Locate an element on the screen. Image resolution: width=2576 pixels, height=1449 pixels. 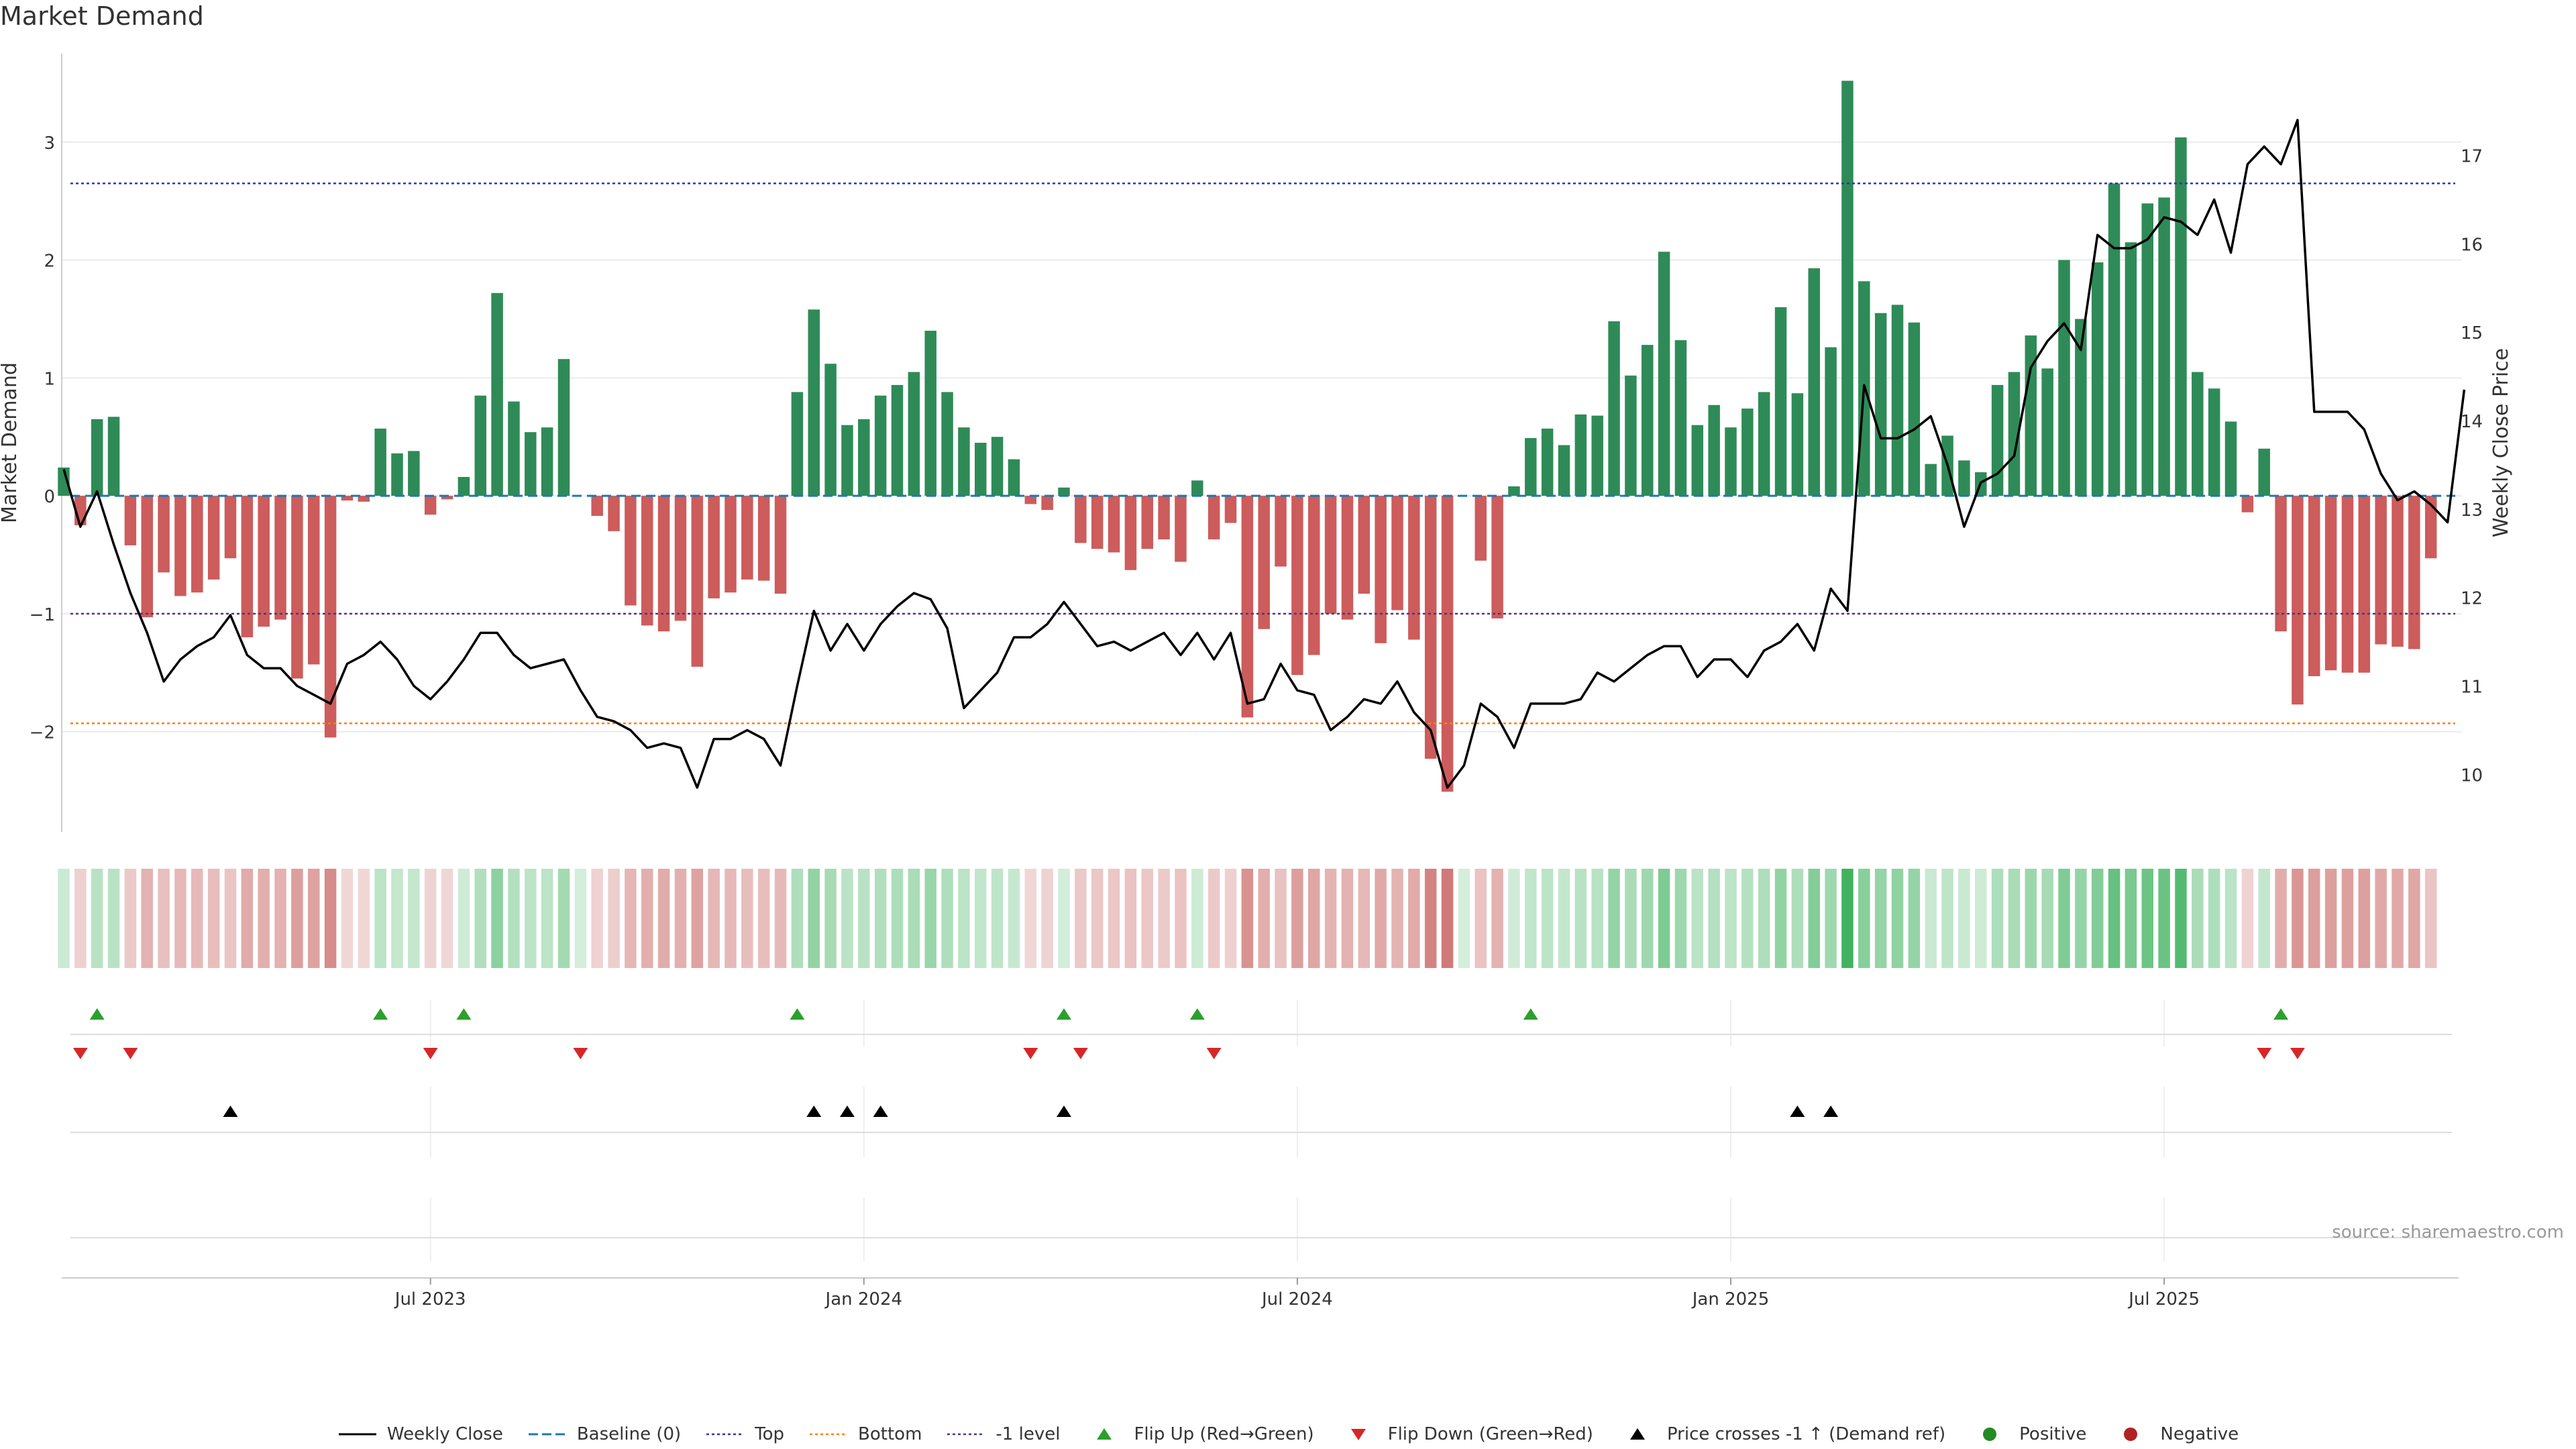
y2-tick-label: 14 is located at coordinates (2472, 422).